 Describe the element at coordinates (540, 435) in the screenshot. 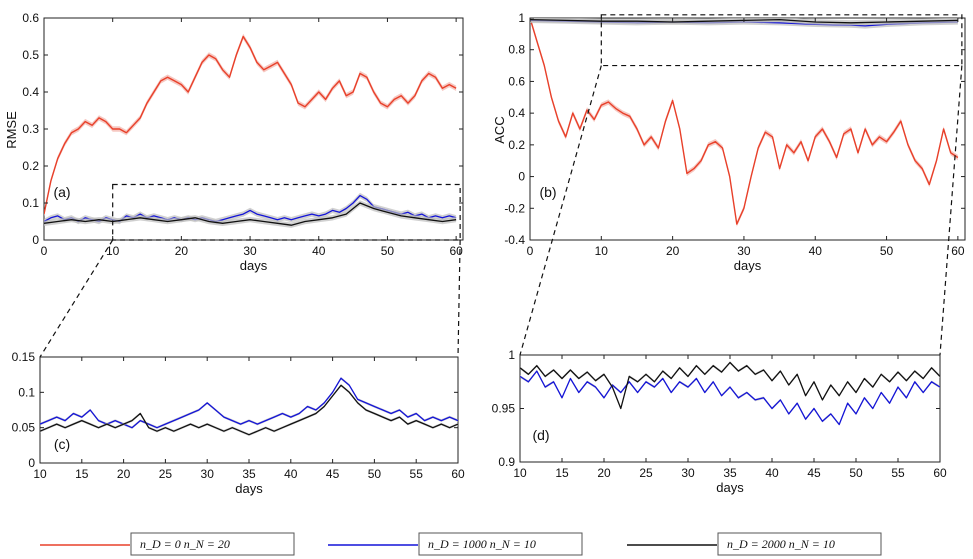

I see `panel-label: (d)` at that location.